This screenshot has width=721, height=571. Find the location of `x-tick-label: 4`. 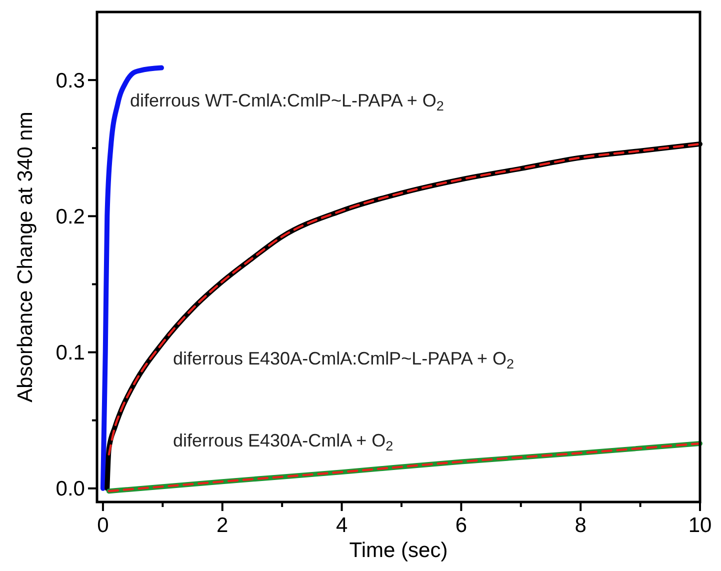

x-tick-label: 4 is located at coordinates (342, 525).